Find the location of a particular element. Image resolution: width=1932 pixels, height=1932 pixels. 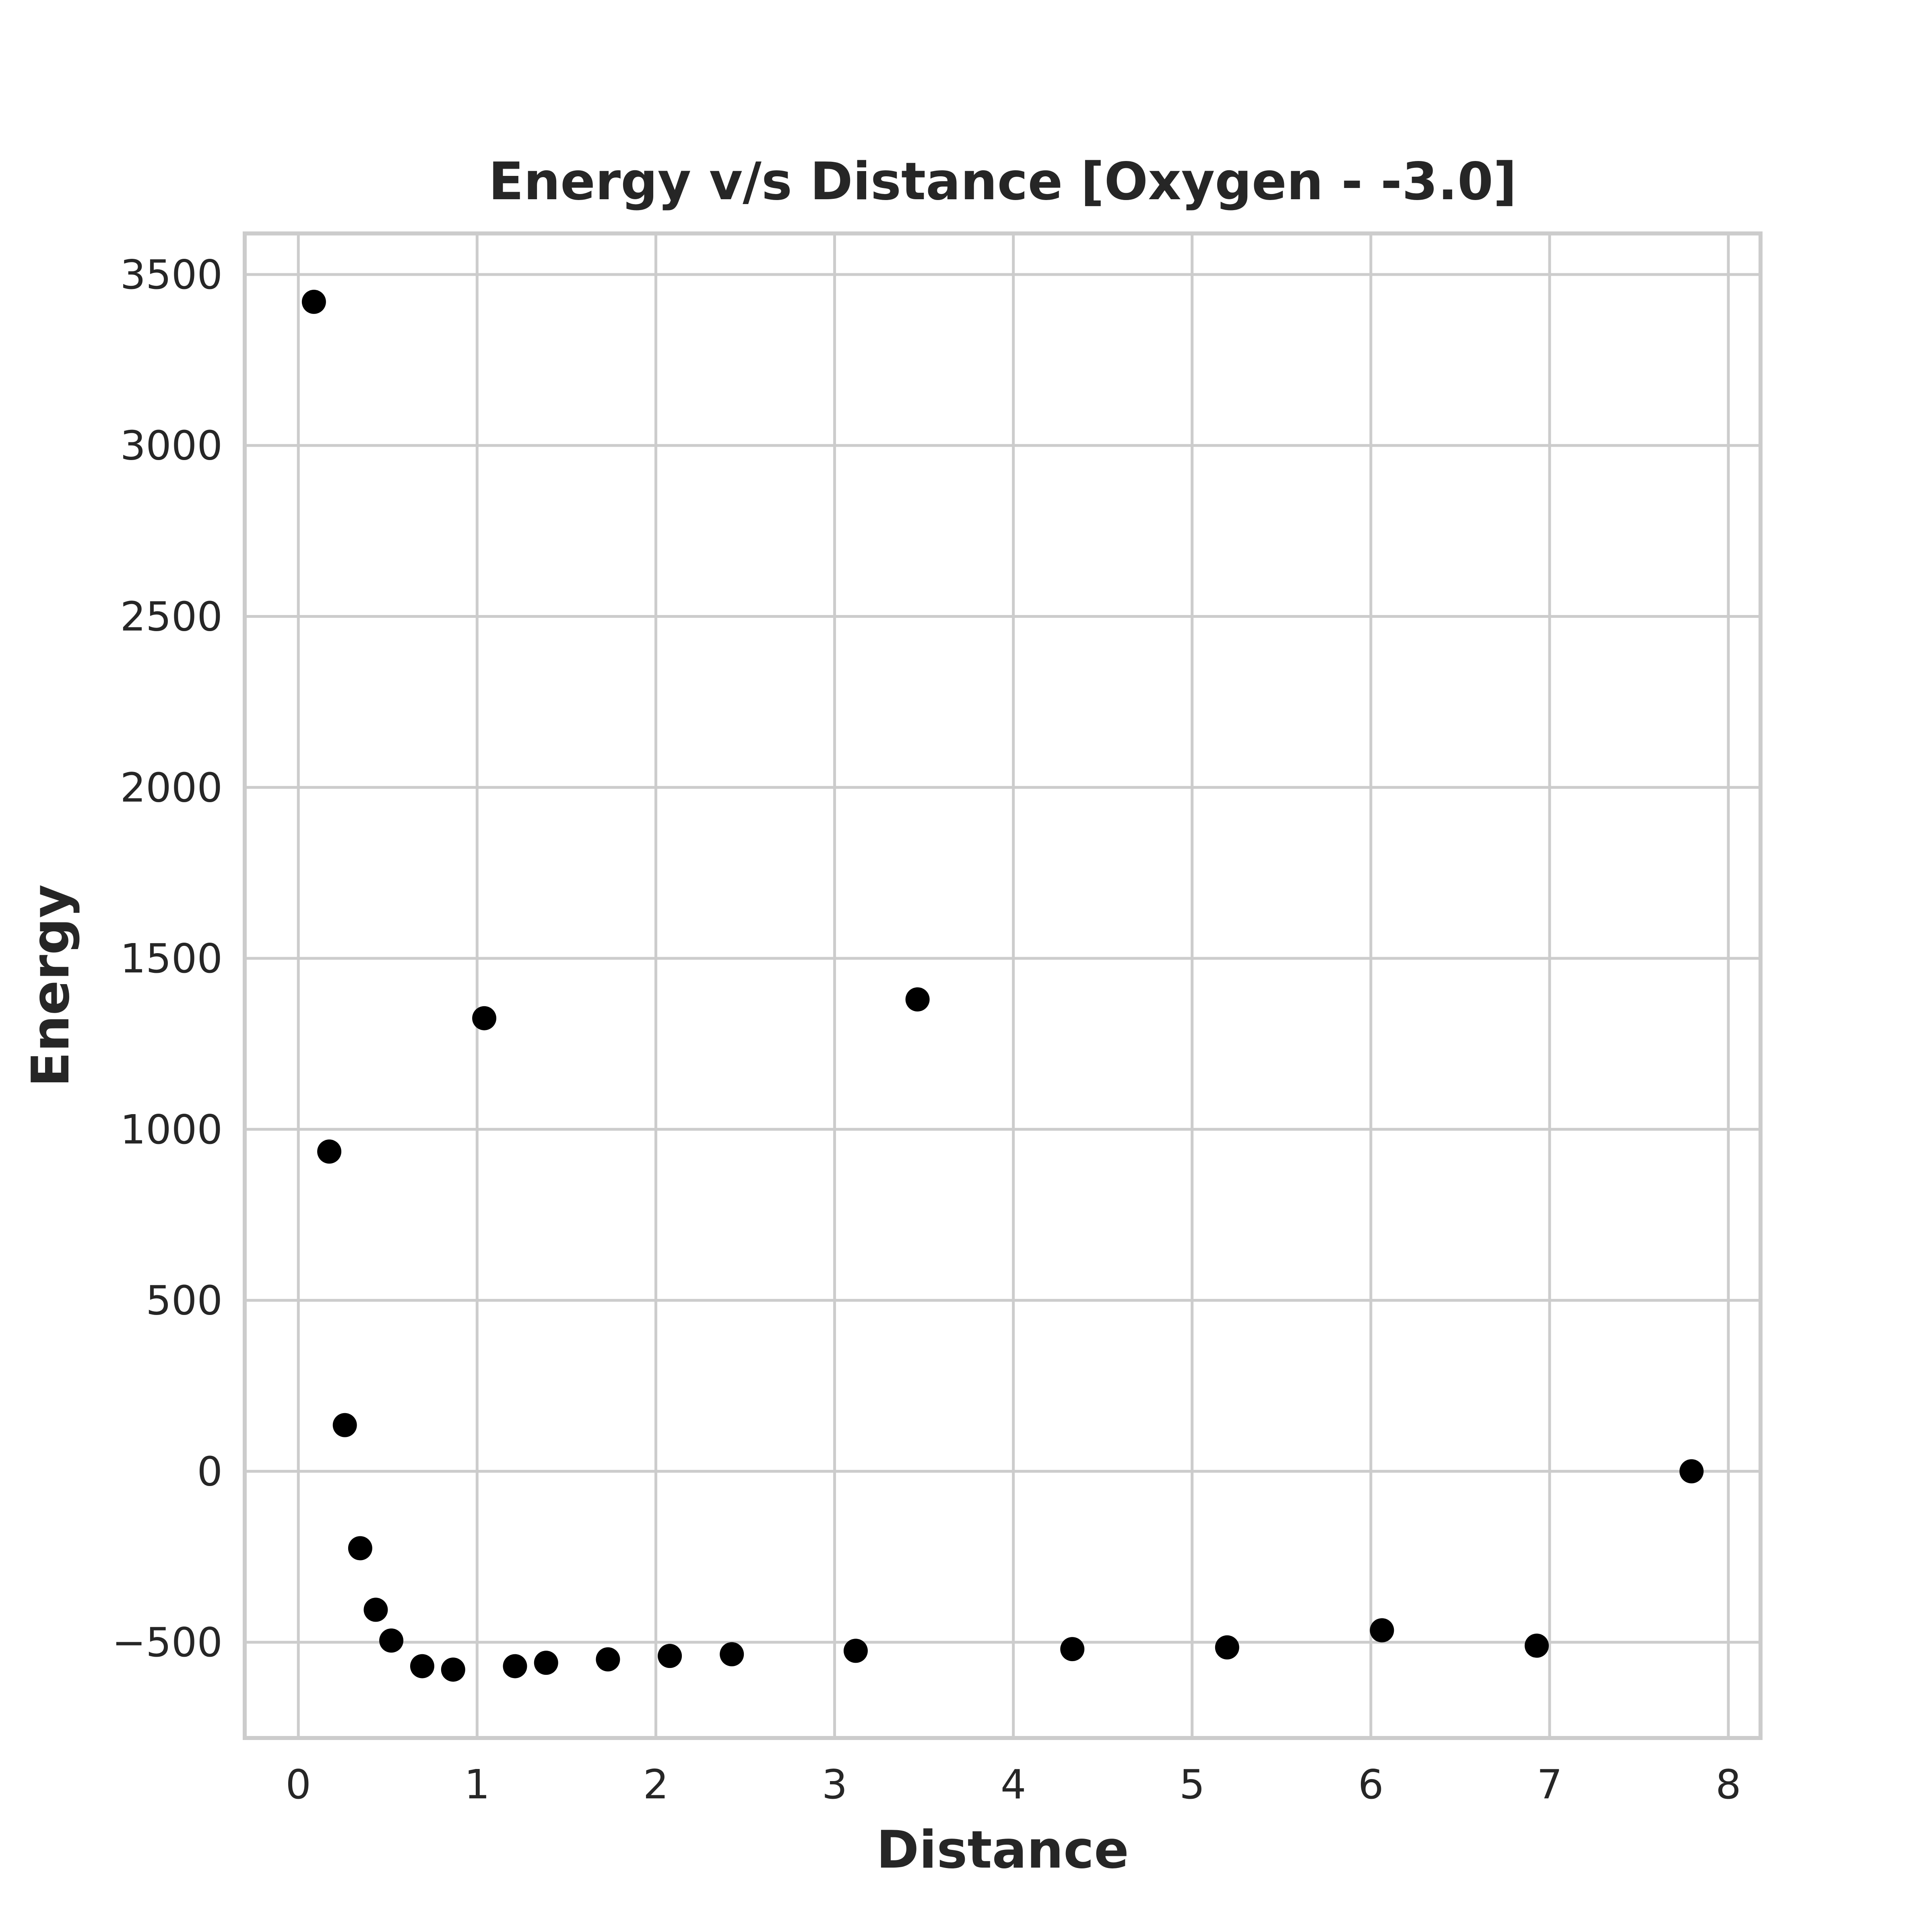

y-axis-label: Energy is located at coordinates (51, 985).